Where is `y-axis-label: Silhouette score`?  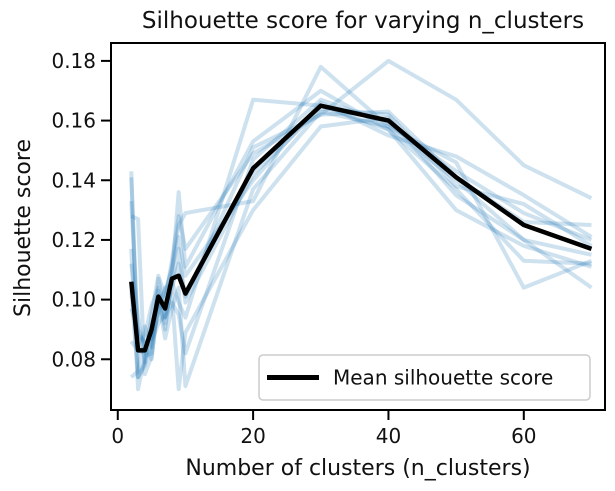
y-axis-label: Silhouette score is located at coordinates (23, 228).